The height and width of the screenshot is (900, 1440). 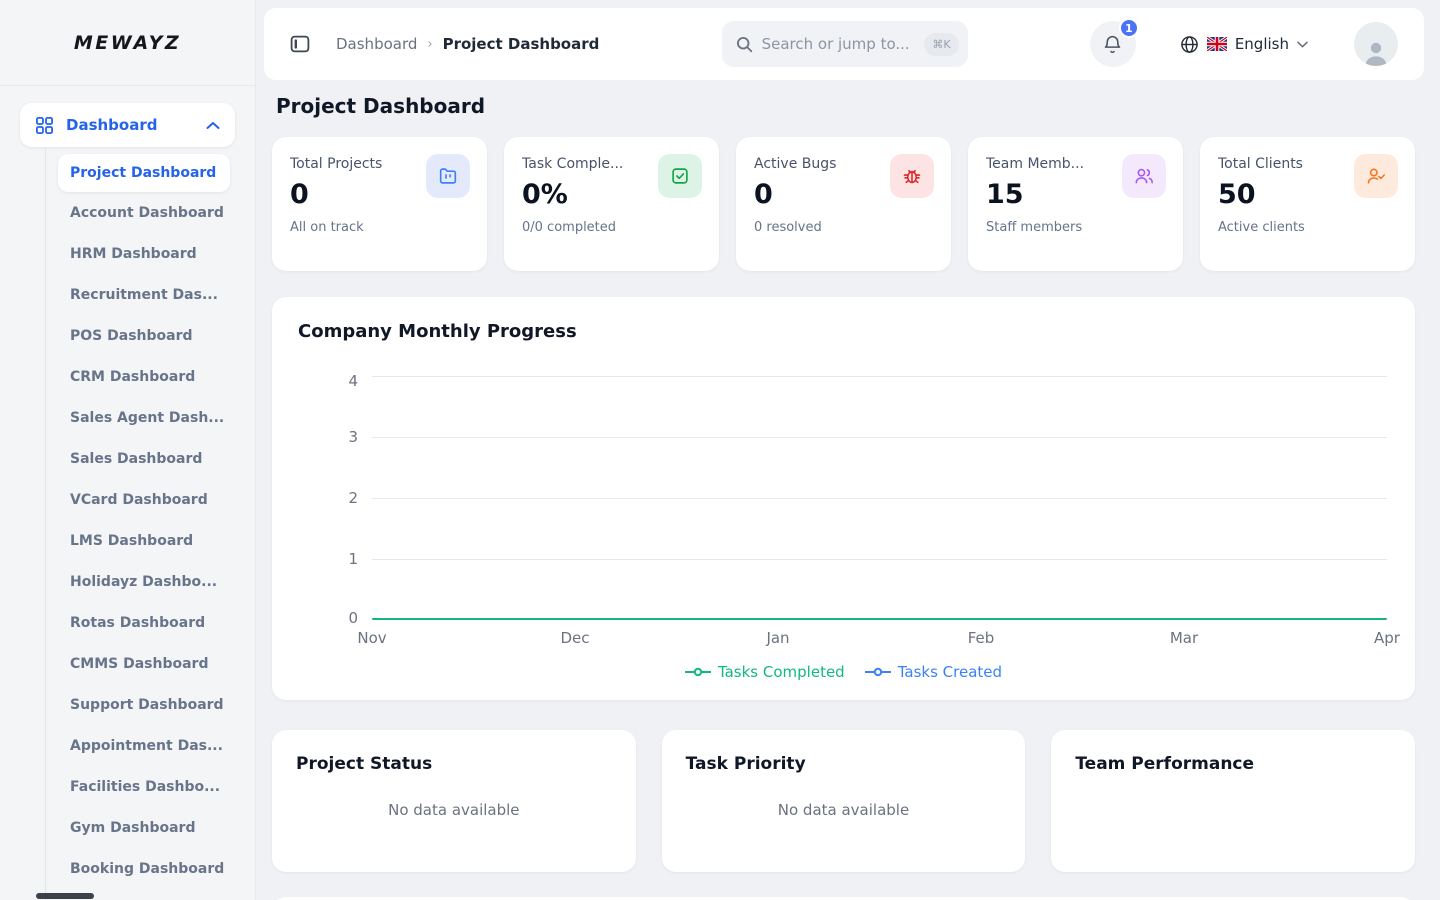 What do you see at coordinates (611, 204) in the screenshot?
I see `stat-card-task-completion: Task Comple... 0% 0/0 completed` at bounding box center [611, 204].